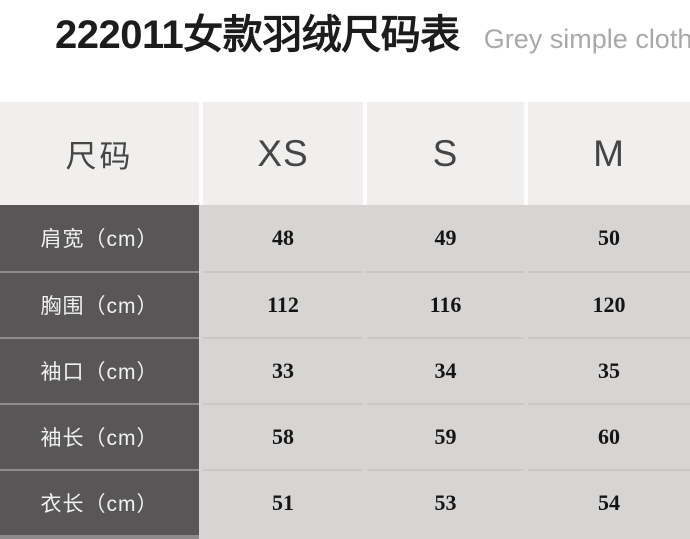 The image size is (690, 539). Describe the element at coordinates (609, 153) in the screenshot. I see `header-cell-m: M` at that location.